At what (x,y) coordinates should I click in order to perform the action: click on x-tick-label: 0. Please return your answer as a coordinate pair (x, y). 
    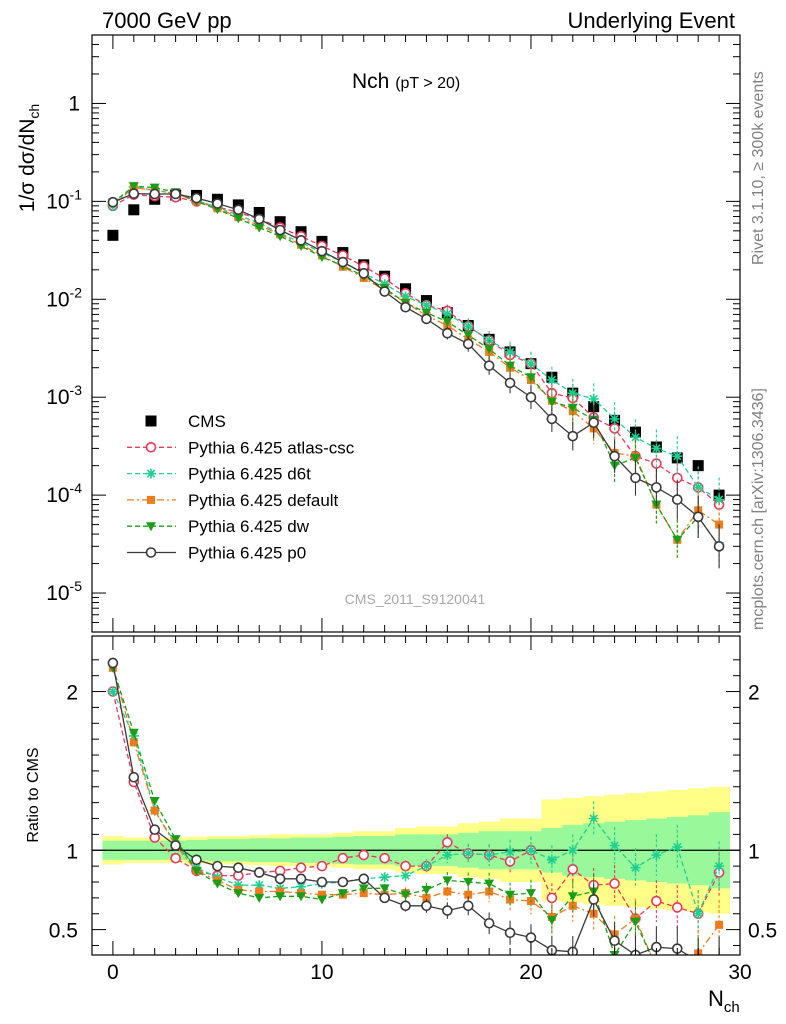
    Looking at the image, I should click on (113, 972).